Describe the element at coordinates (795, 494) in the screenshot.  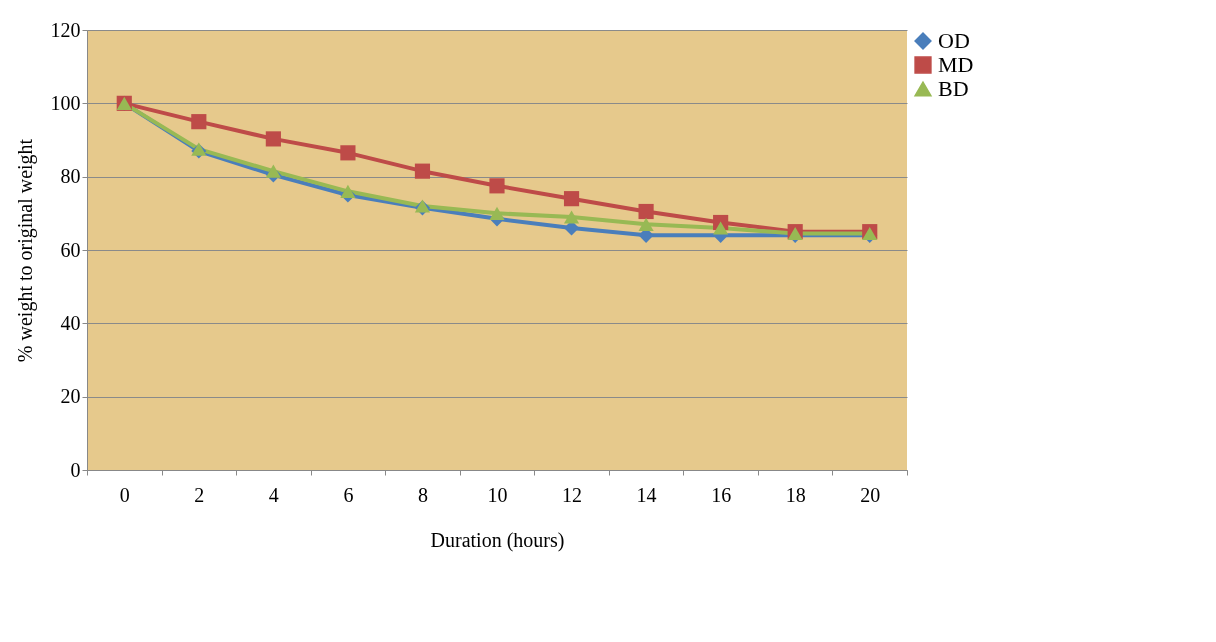
I see `x-tick-label: 18` at that location.